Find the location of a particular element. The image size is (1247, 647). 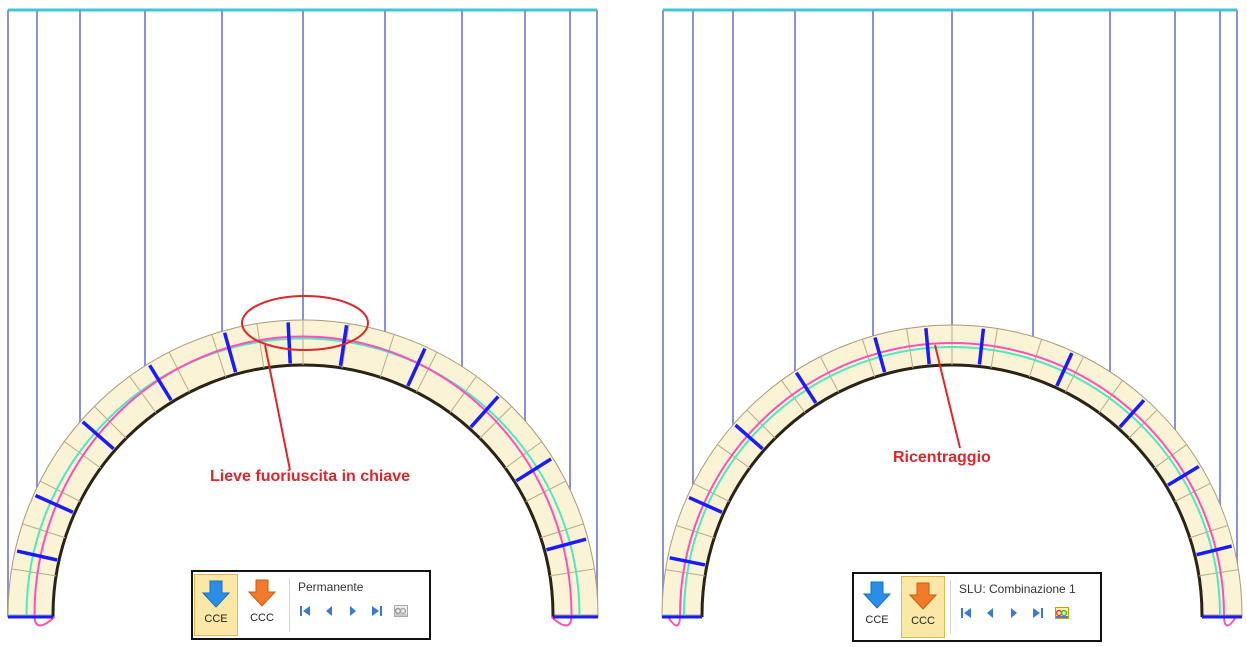

right-annotation: Ricentraggio is located at coordinates (942, 457).